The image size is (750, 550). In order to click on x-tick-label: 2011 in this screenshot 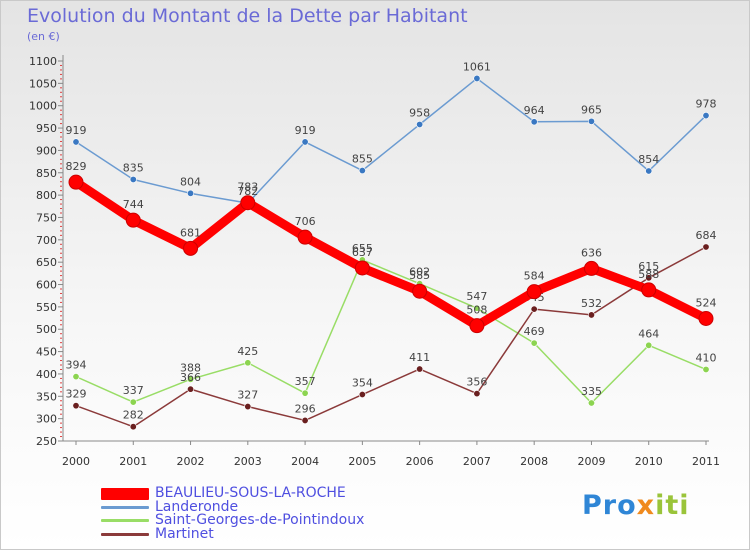, I will do `click(706, 461)`.